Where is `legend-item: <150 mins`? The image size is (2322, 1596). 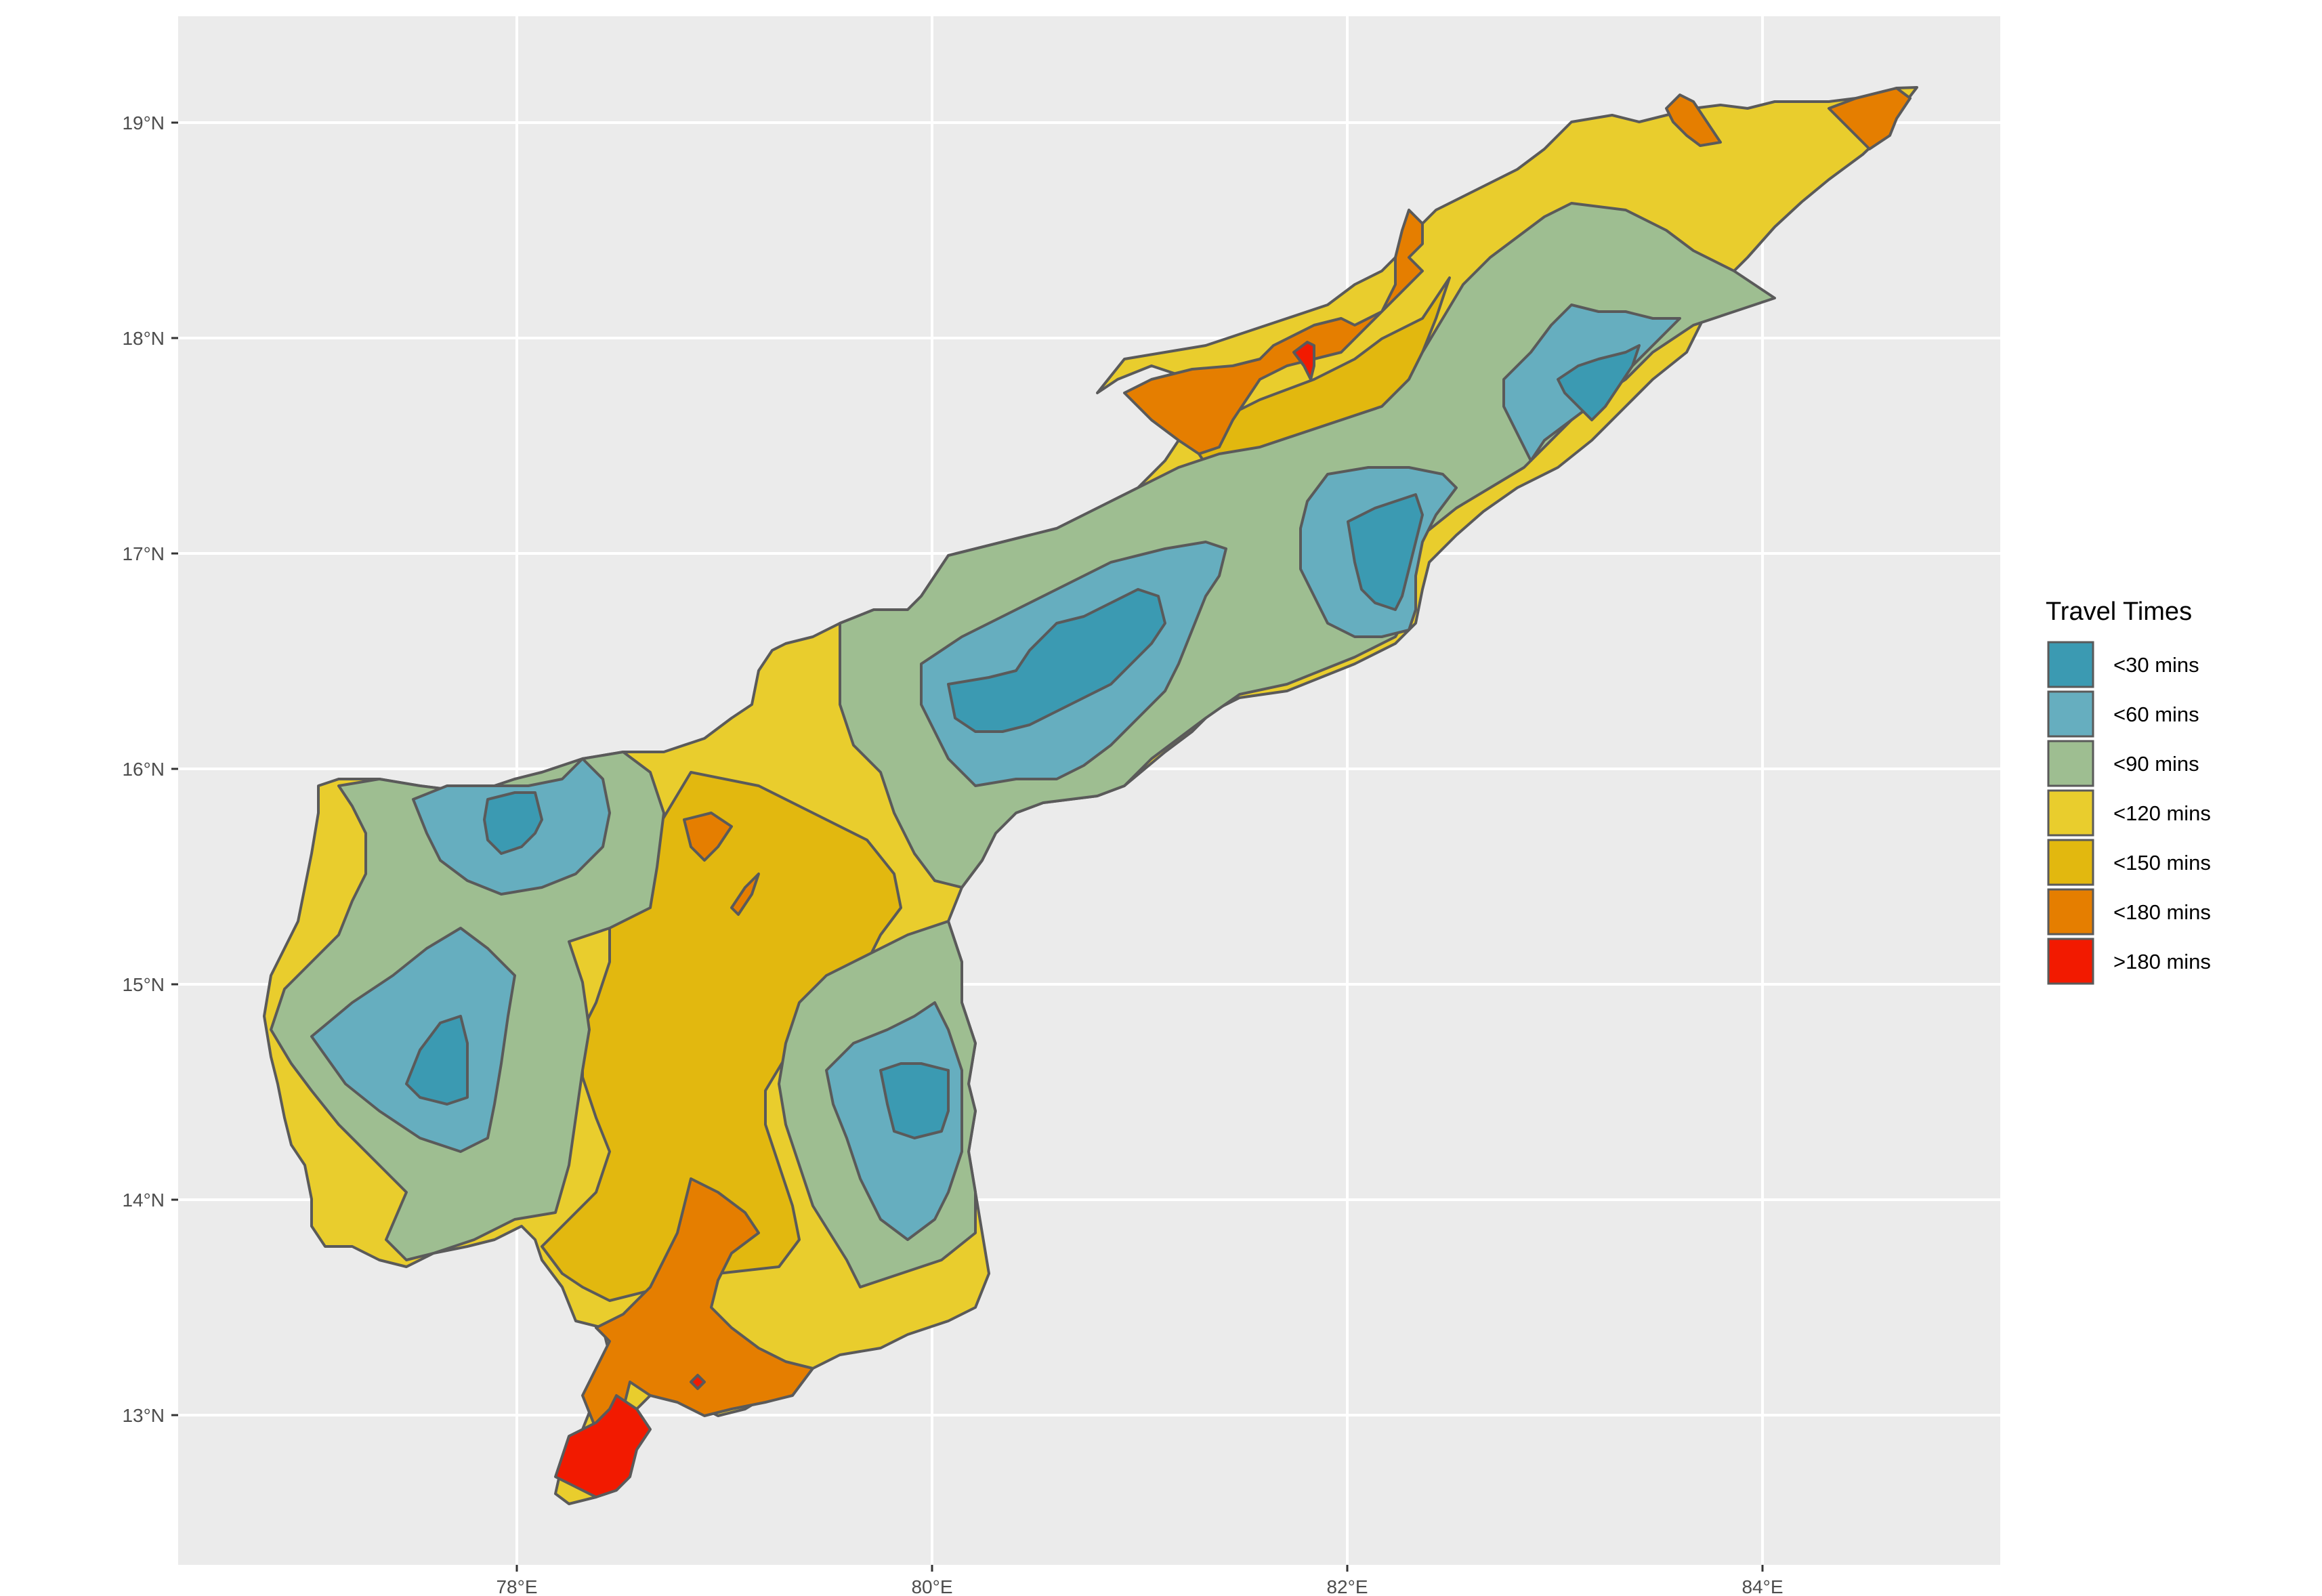
legend-item: <150 mins is located at coordinates (2129, 862).